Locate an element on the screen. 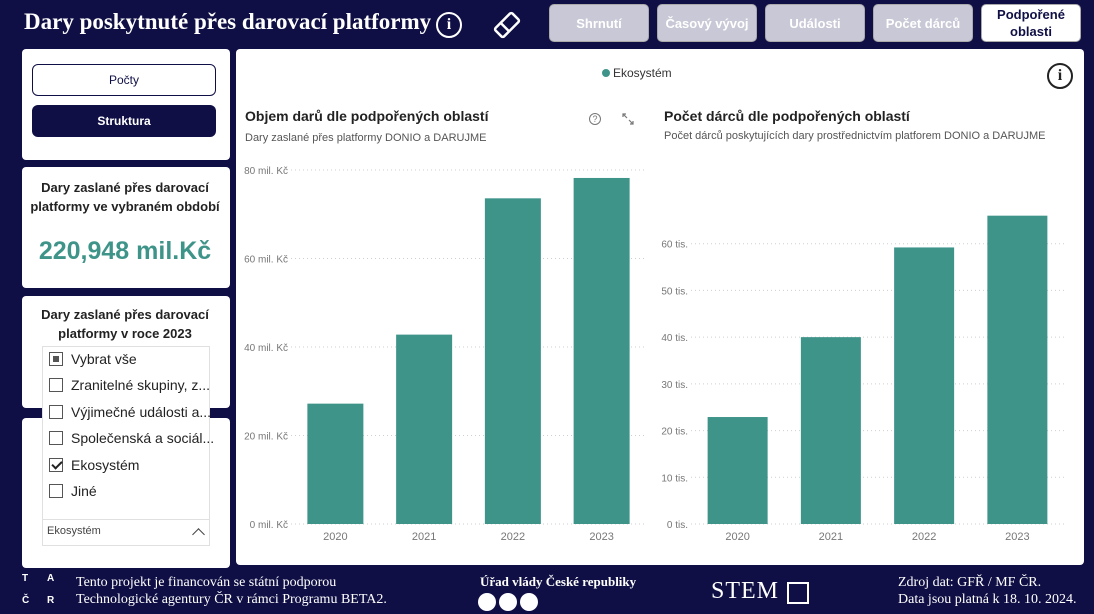  slicer-option-other: Jiné is located at coordinates (73, 491).